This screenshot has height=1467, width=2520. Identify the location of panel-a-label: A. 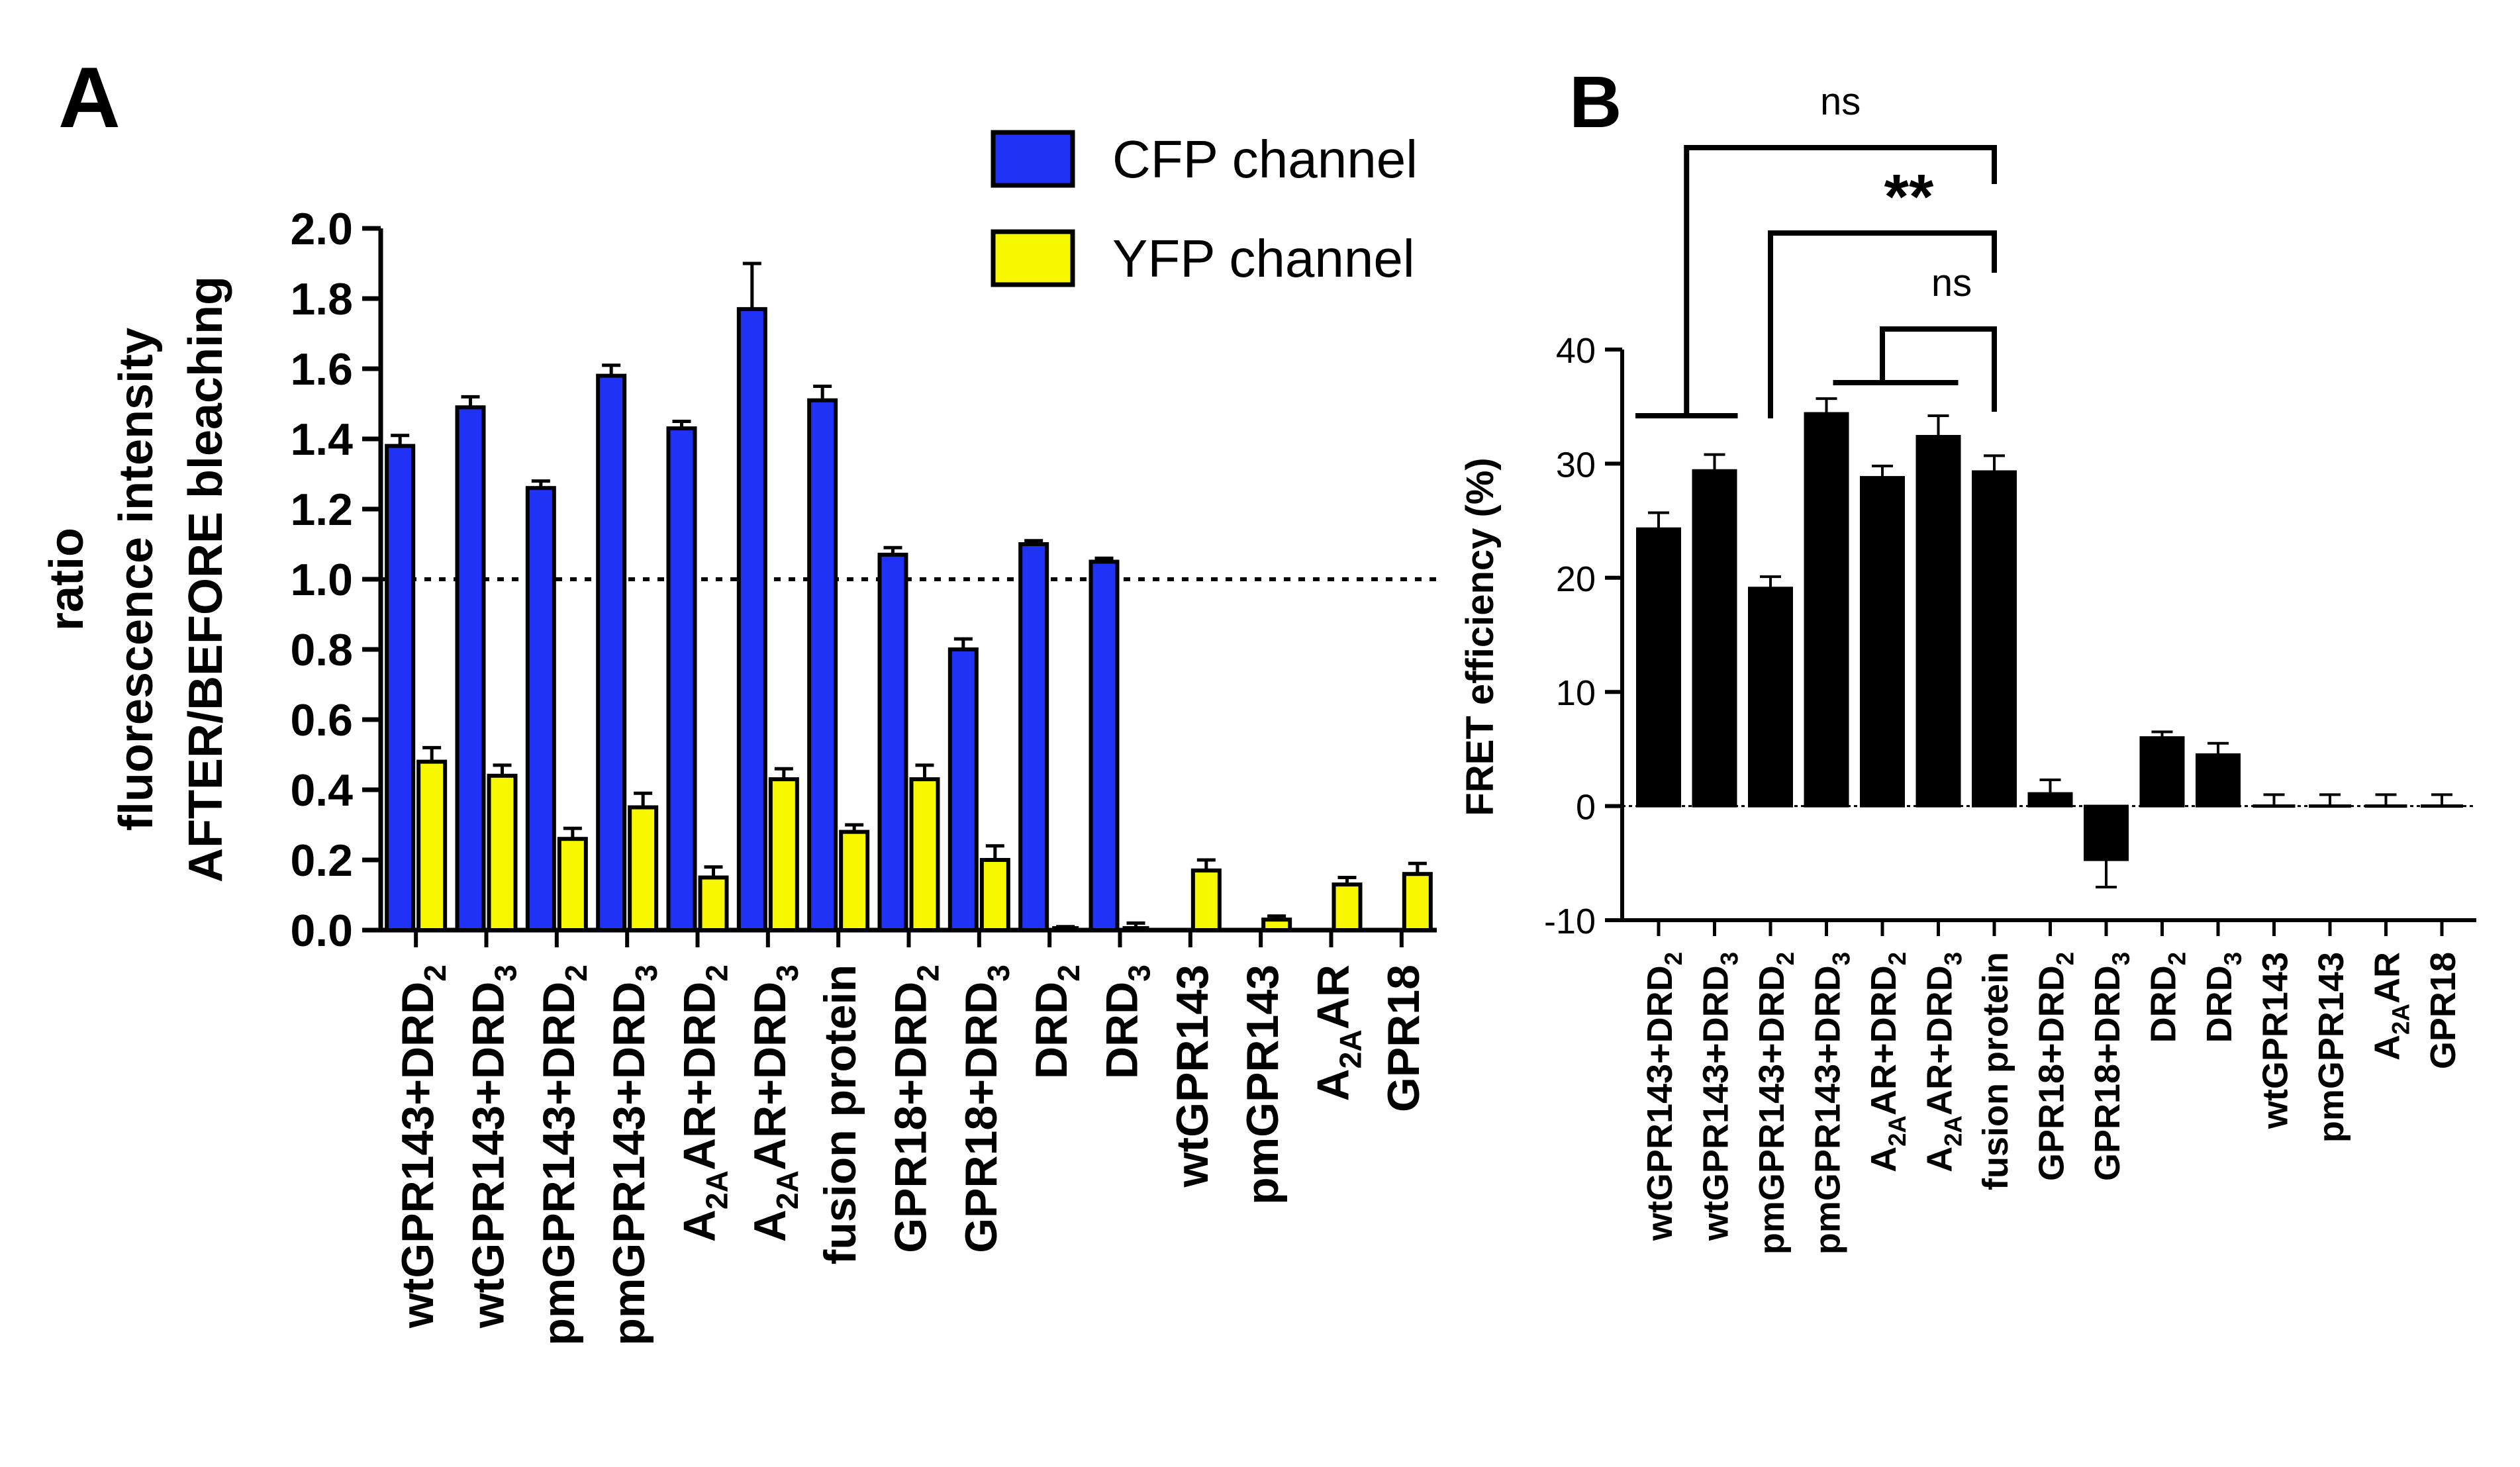
(89, 97).